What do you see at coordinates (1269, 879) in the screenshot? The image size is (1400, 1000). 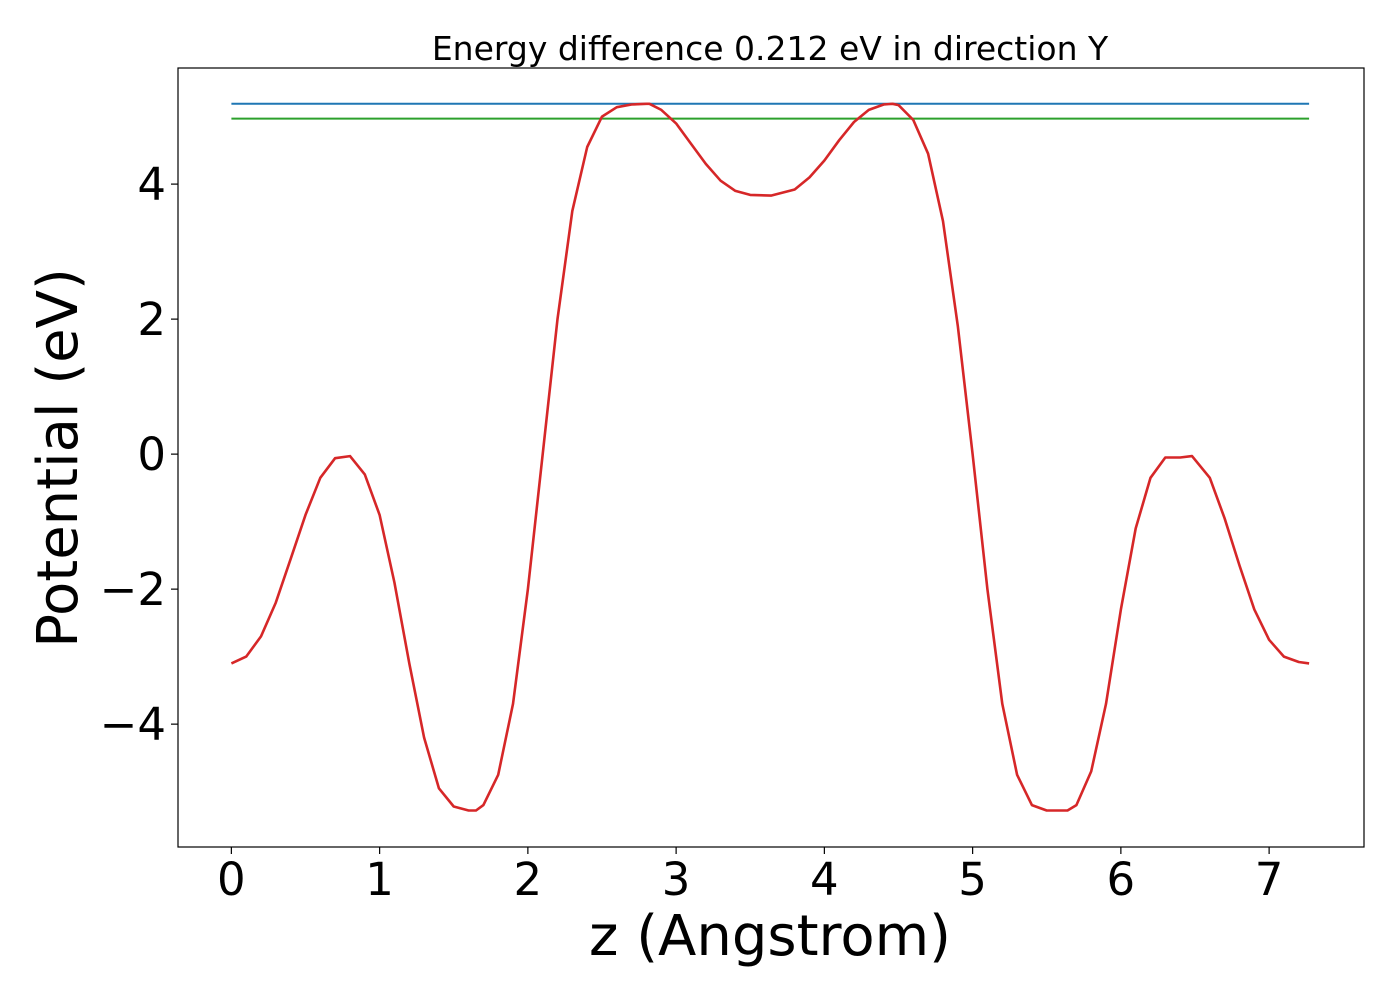 I see `x-tick-label: 7` at bounding box center [1269, 879].